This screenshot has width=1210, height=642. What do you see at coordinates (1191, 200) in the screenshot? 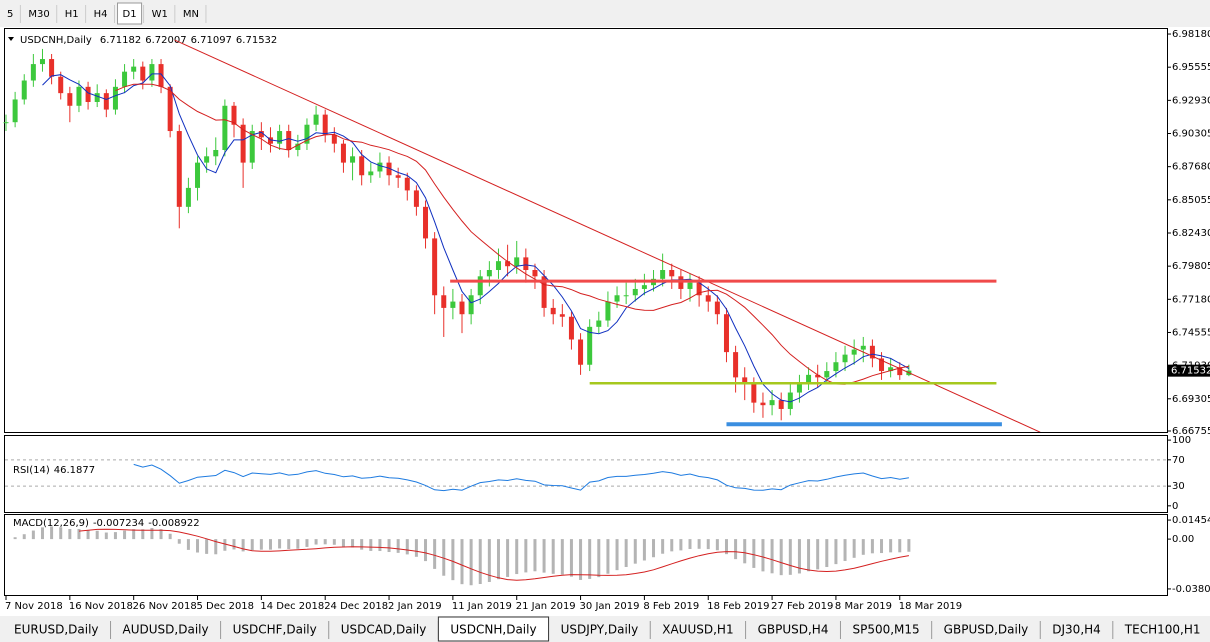
I see `price-label: 6.85055` at bounding box center [1191, 200].